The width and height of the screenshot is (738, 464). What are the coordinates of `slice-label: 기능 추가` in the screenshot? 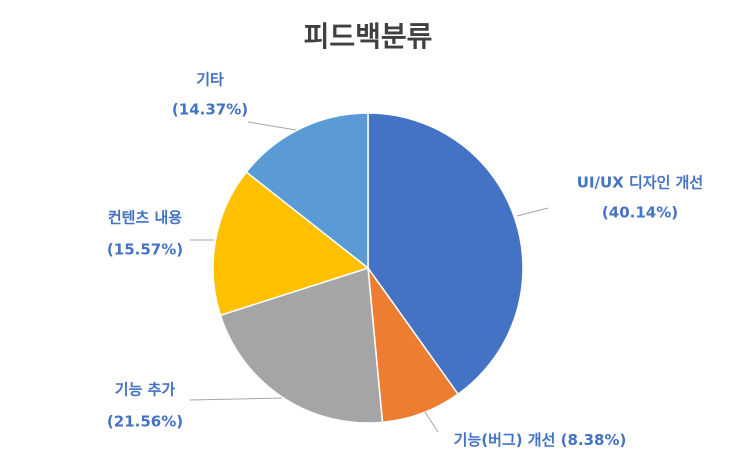 It's located at (145, 390).